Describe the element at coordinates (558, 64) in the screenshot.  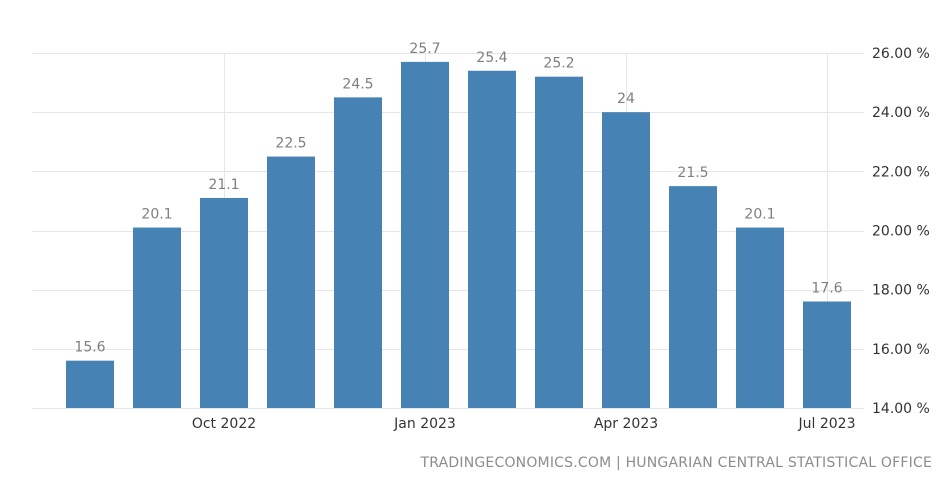
I see `data-label: 25.2` at that location.